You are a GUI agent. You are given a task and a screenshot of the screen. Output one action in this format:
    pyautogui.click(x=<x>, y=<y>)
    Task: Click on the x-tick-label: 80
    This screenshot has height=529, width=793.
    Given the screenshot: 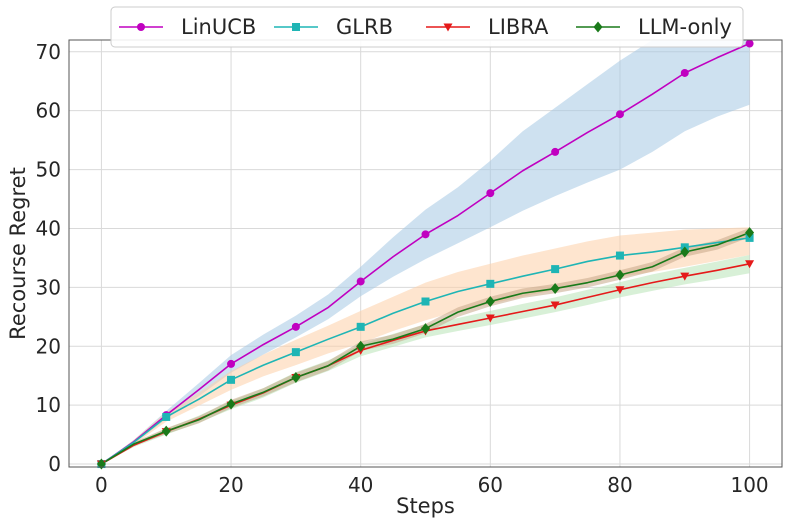 What is the action you would take?
    pyautogui.click(x=619, y=485)
    